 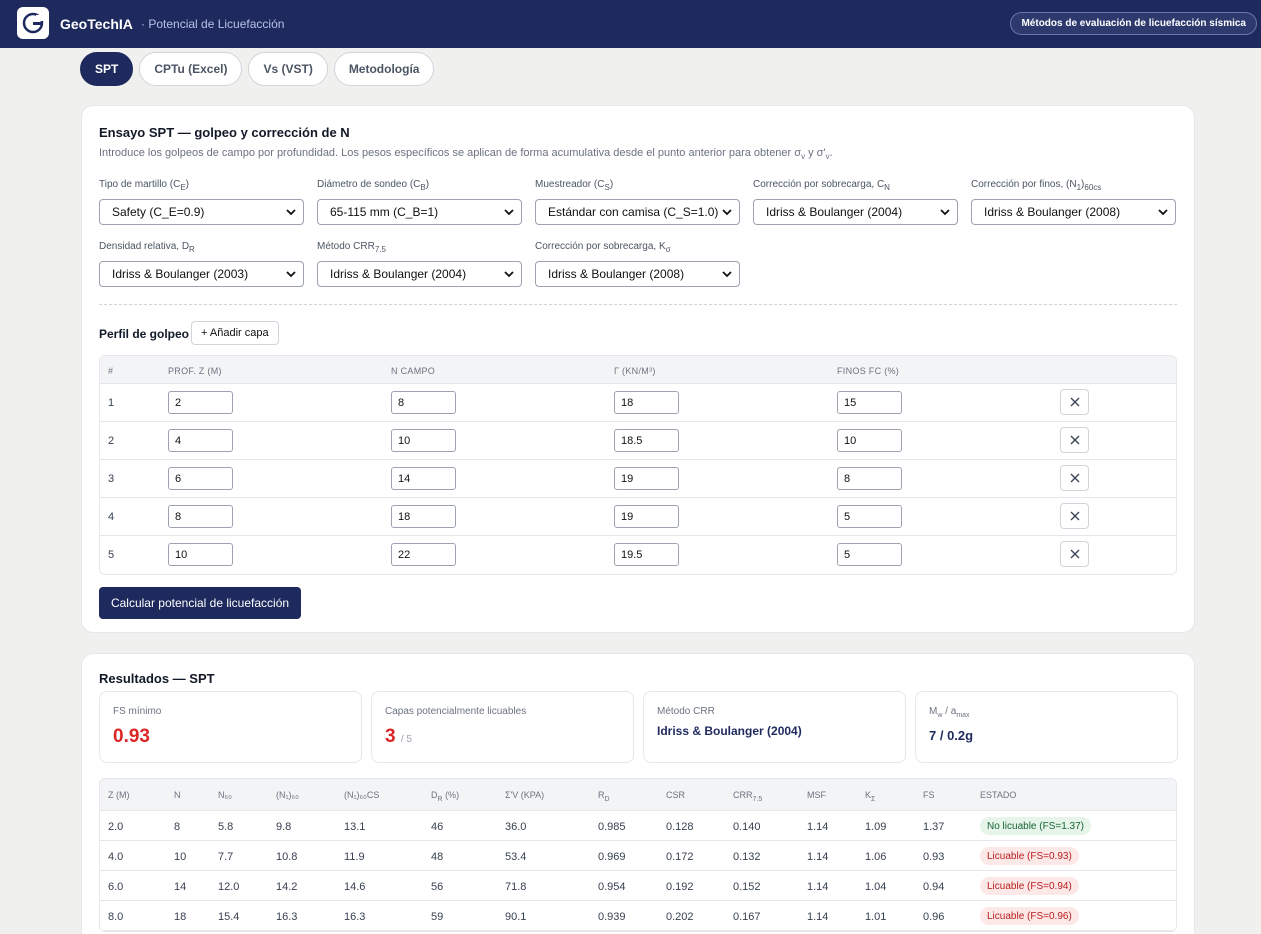 I want to click on tab-spt: SPT, so click(x=107, y=69).